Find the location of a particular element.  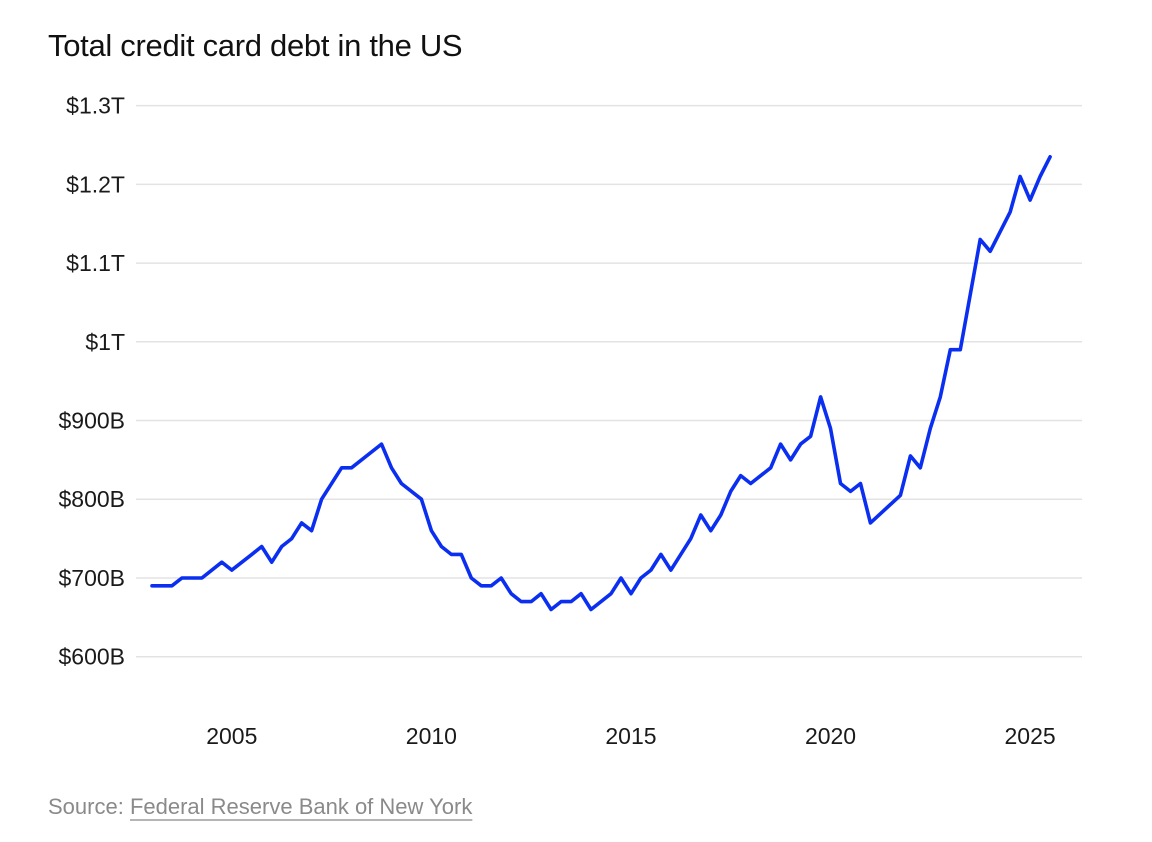

y-tick-label: $900B is located at coordinates (91, 421).